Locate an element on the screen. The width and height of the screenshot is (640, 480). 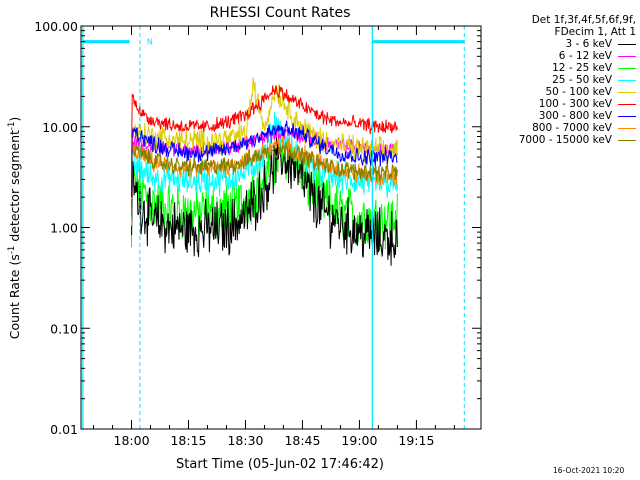
legend-entry-label: 25 - 50 keV is located at coordinates (582, 80).